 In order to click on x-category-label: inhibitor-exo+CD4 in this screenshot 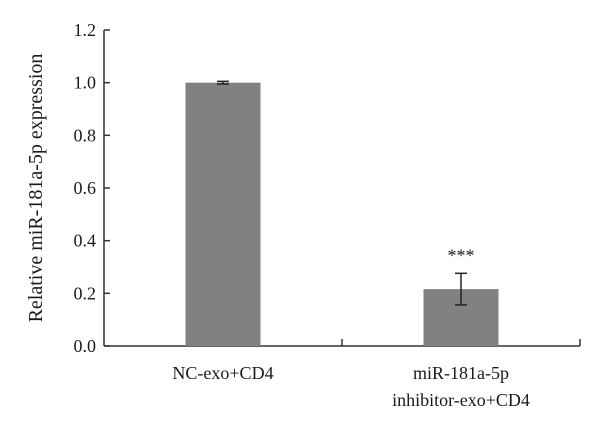, I will do `click(461, 400)`.